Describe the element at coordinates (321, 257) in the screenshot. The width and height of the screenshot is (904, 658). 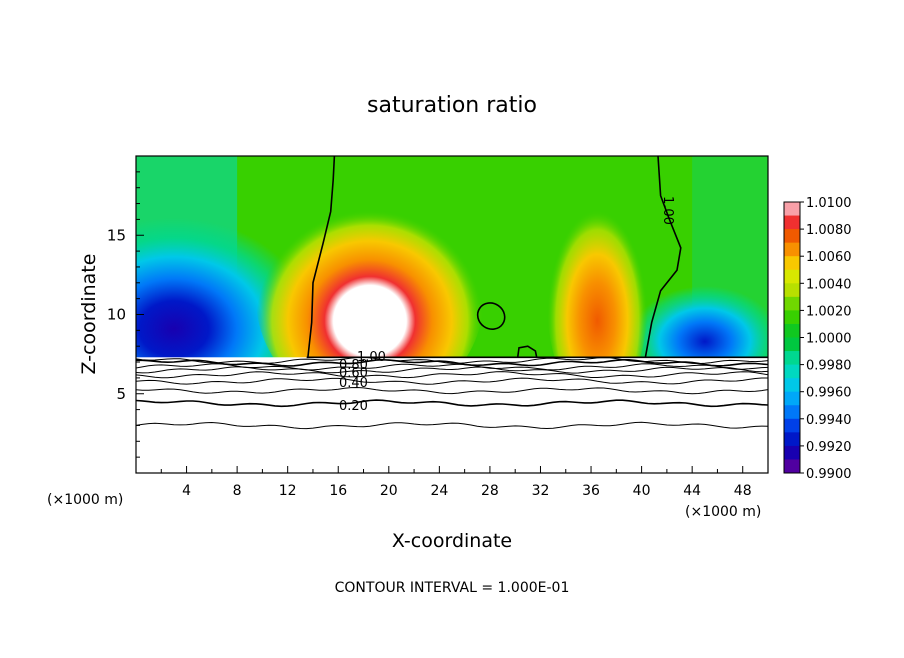
I see `contour-1.00-left` at that location.